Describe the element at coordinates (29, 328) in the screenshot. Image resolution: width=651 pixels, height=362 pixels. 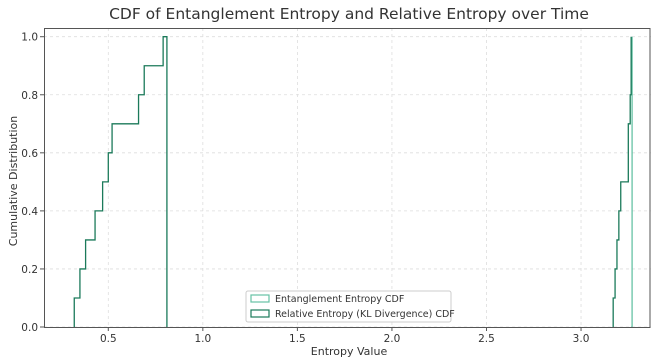
I see `y-tick-label: 0.0` at that location.